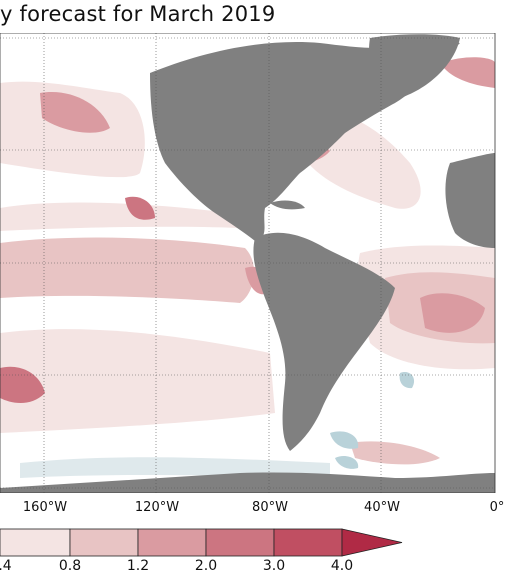  I want to click on lon-label-120w: 120°W, so click(157, 507).